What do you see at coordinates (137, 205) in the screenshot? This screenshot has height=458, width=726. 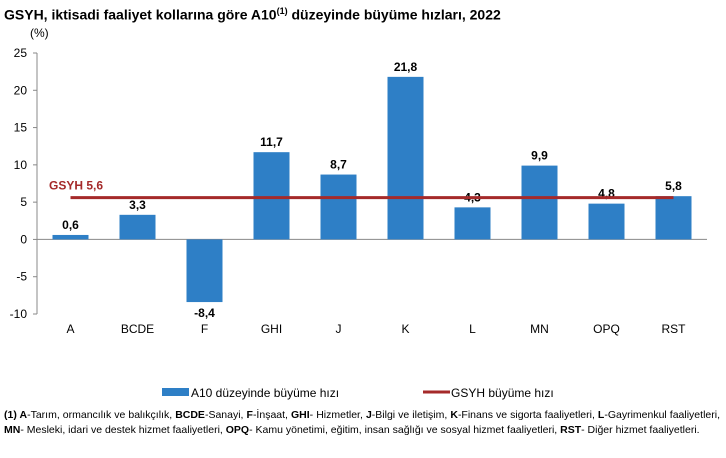 I see `data-label-BCDE: 3,3` at bounding box center [137, 205].